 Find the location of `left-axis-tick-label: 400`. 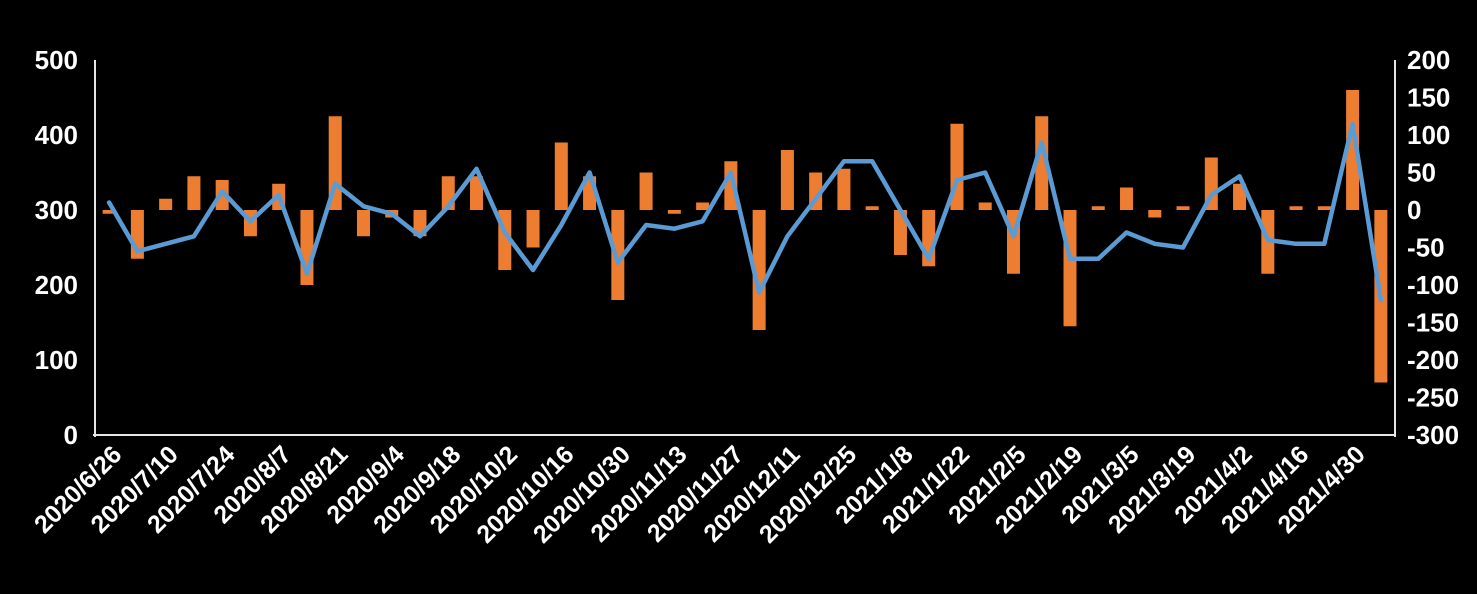

left-axis-tick-label: 400 is located at coordinates (56, 135).